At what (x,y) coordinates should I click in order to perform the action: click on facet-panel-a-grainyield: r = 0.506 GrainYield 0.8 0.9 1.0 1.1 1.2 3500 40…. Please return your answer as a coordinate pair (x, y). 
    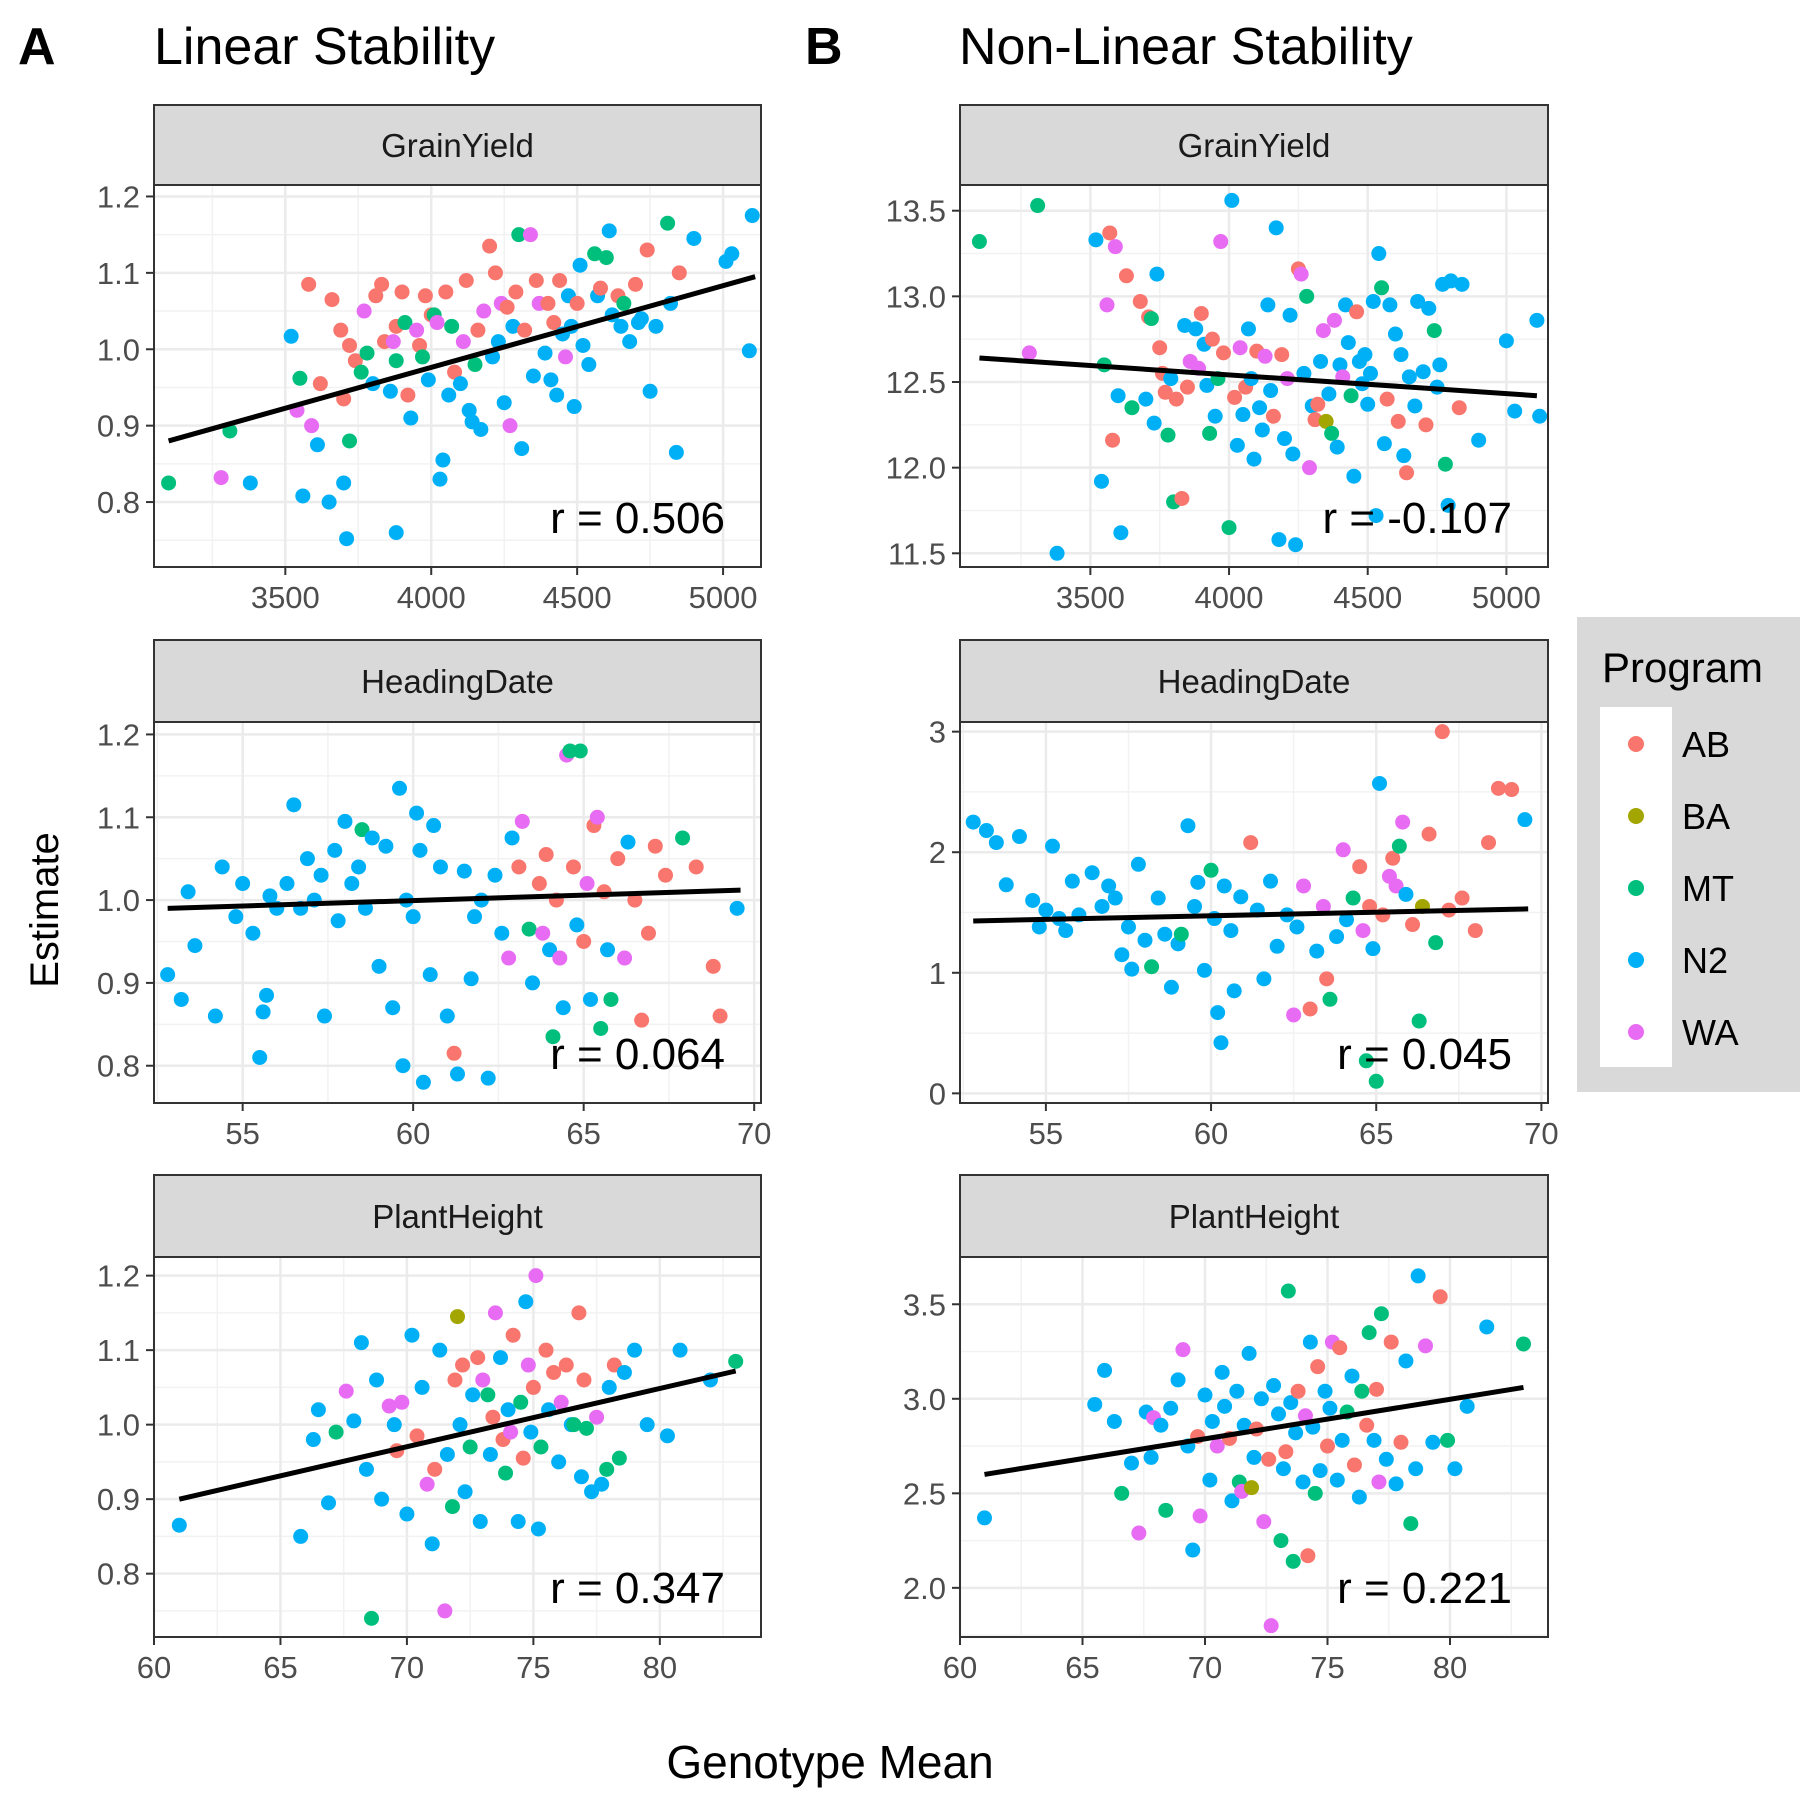
    Looking at the image, I should click on (429, 359).